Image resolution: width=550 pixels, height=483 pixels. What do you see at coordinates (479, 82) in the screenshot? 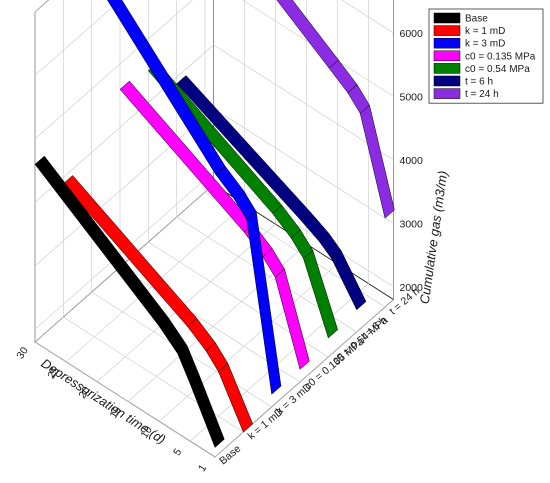
I see `legend-label: t = 6 h` at bounding box center [479, 82].